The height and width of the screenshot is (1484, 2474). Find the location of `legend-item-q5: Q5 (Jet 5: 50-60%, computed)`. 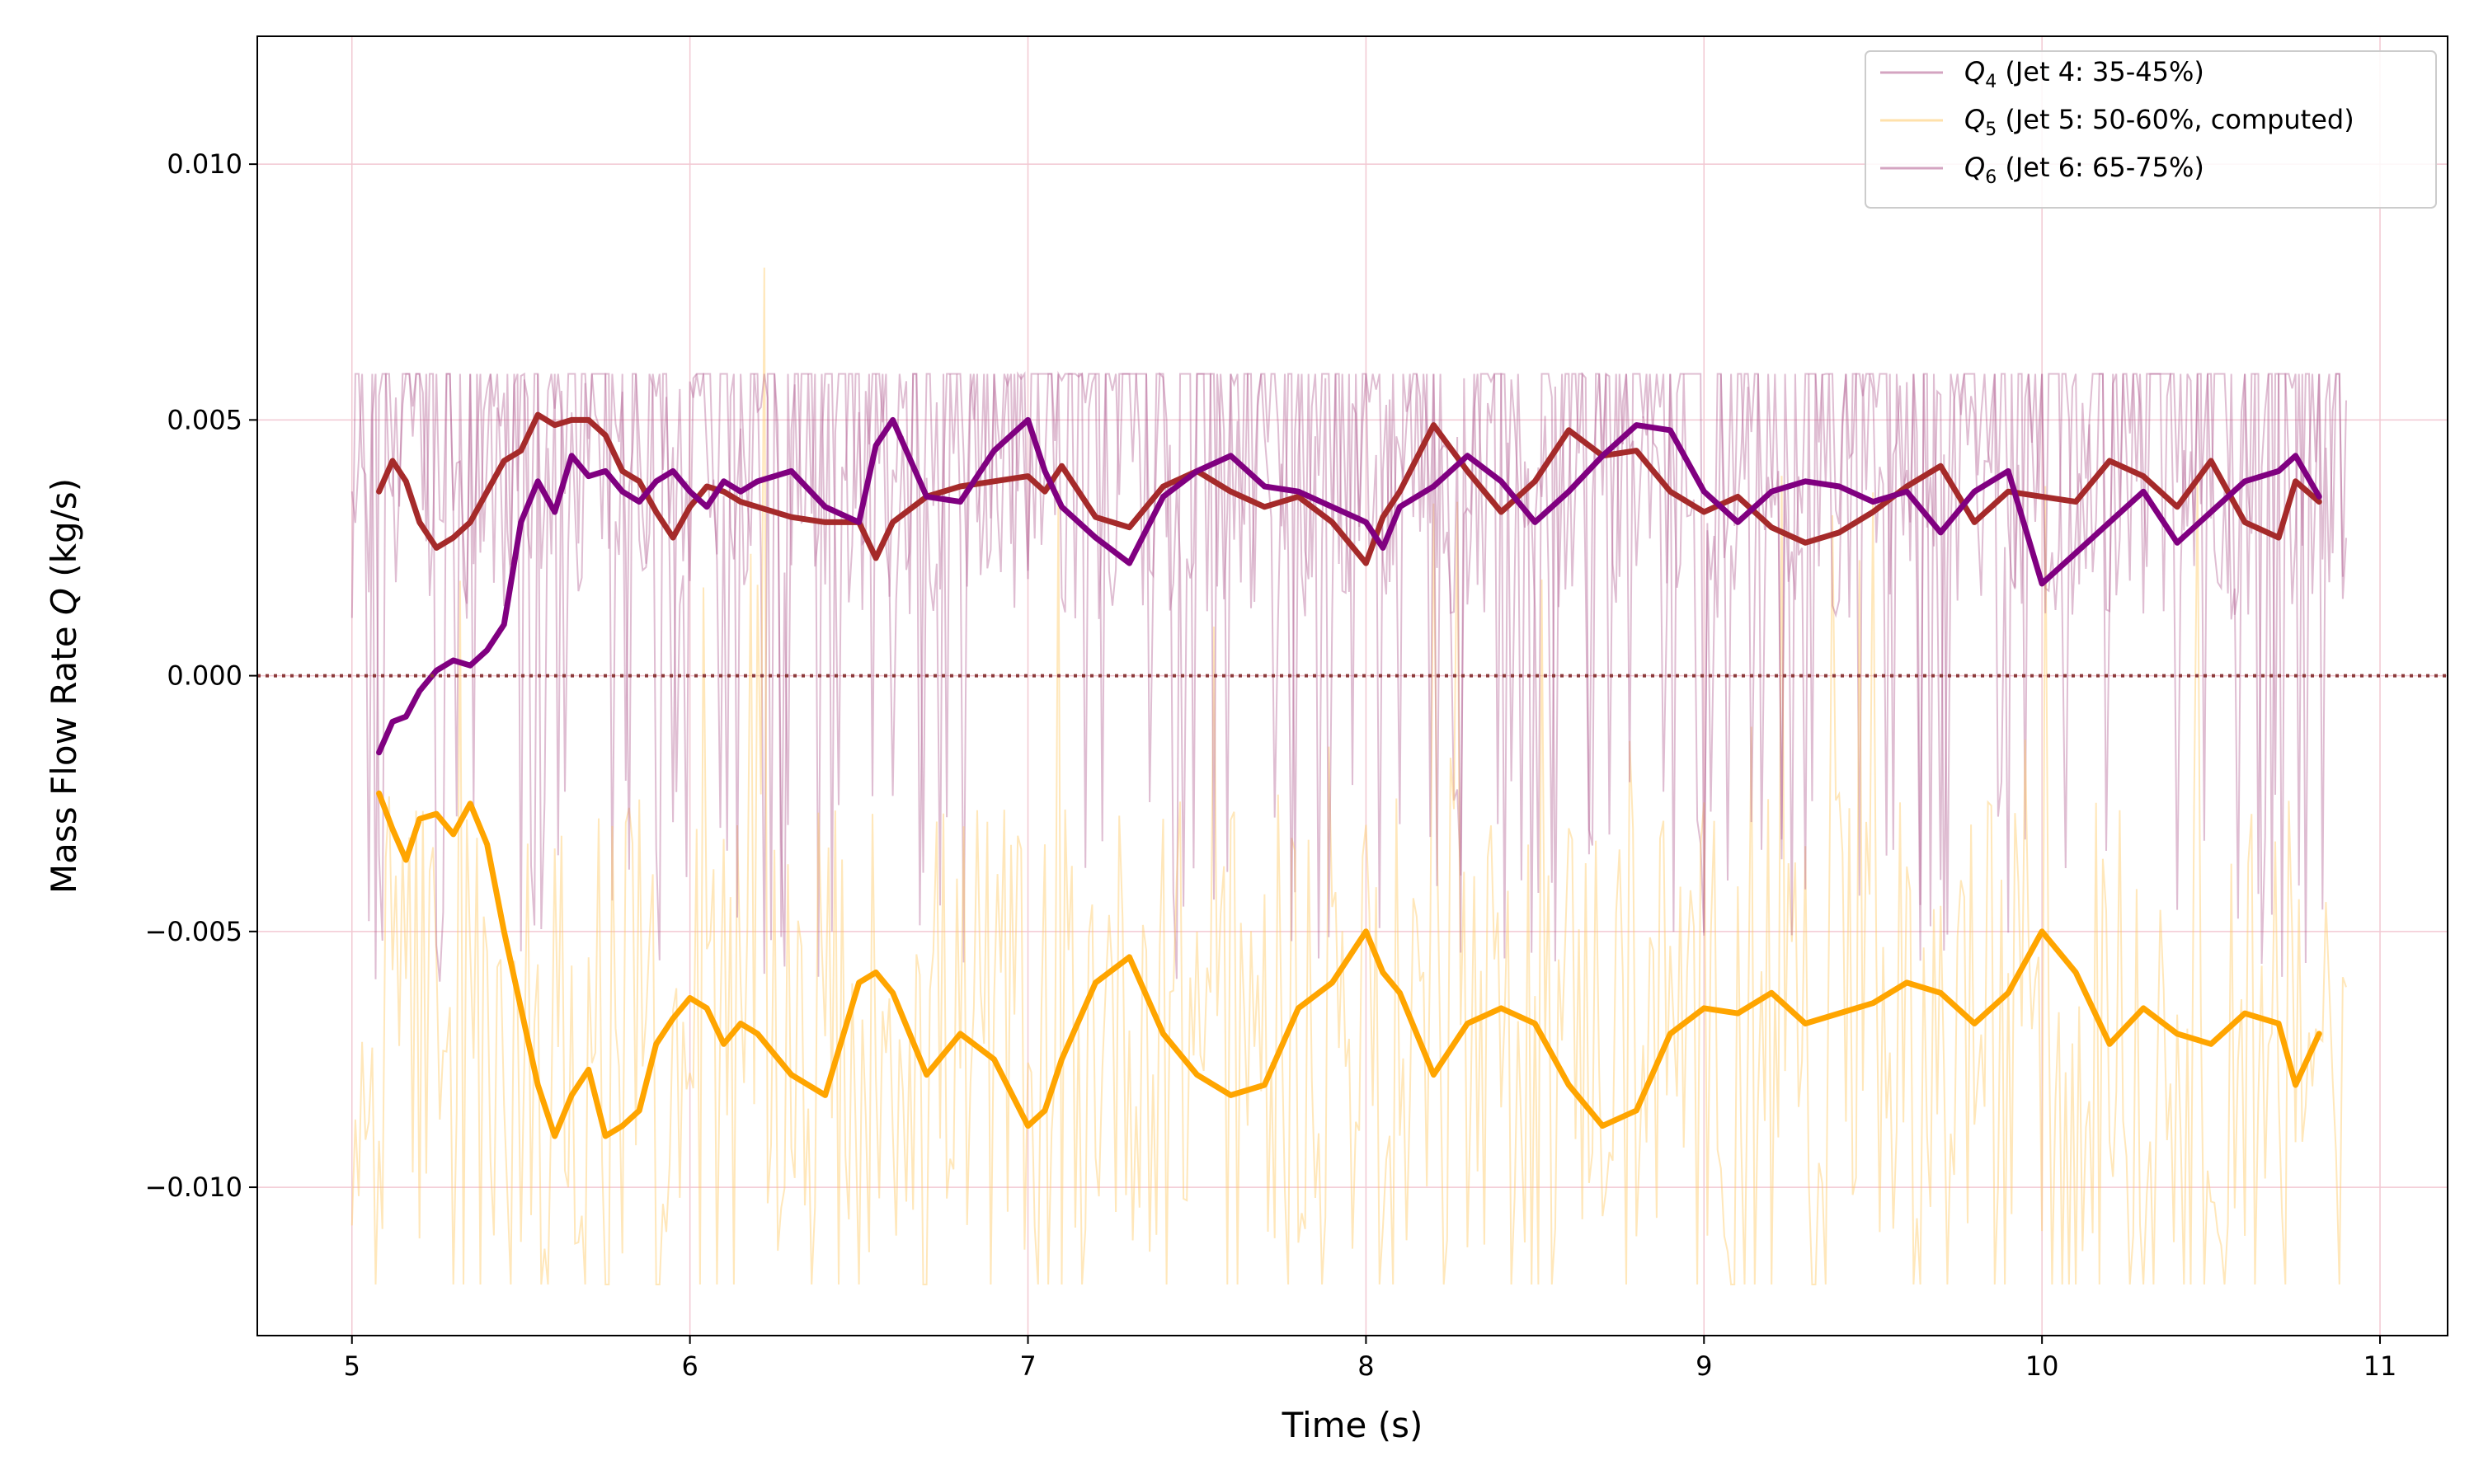

legend-item-q5: Q5 (Jet 5: 50-60%, computed) is located at coordinates (2117, 122).